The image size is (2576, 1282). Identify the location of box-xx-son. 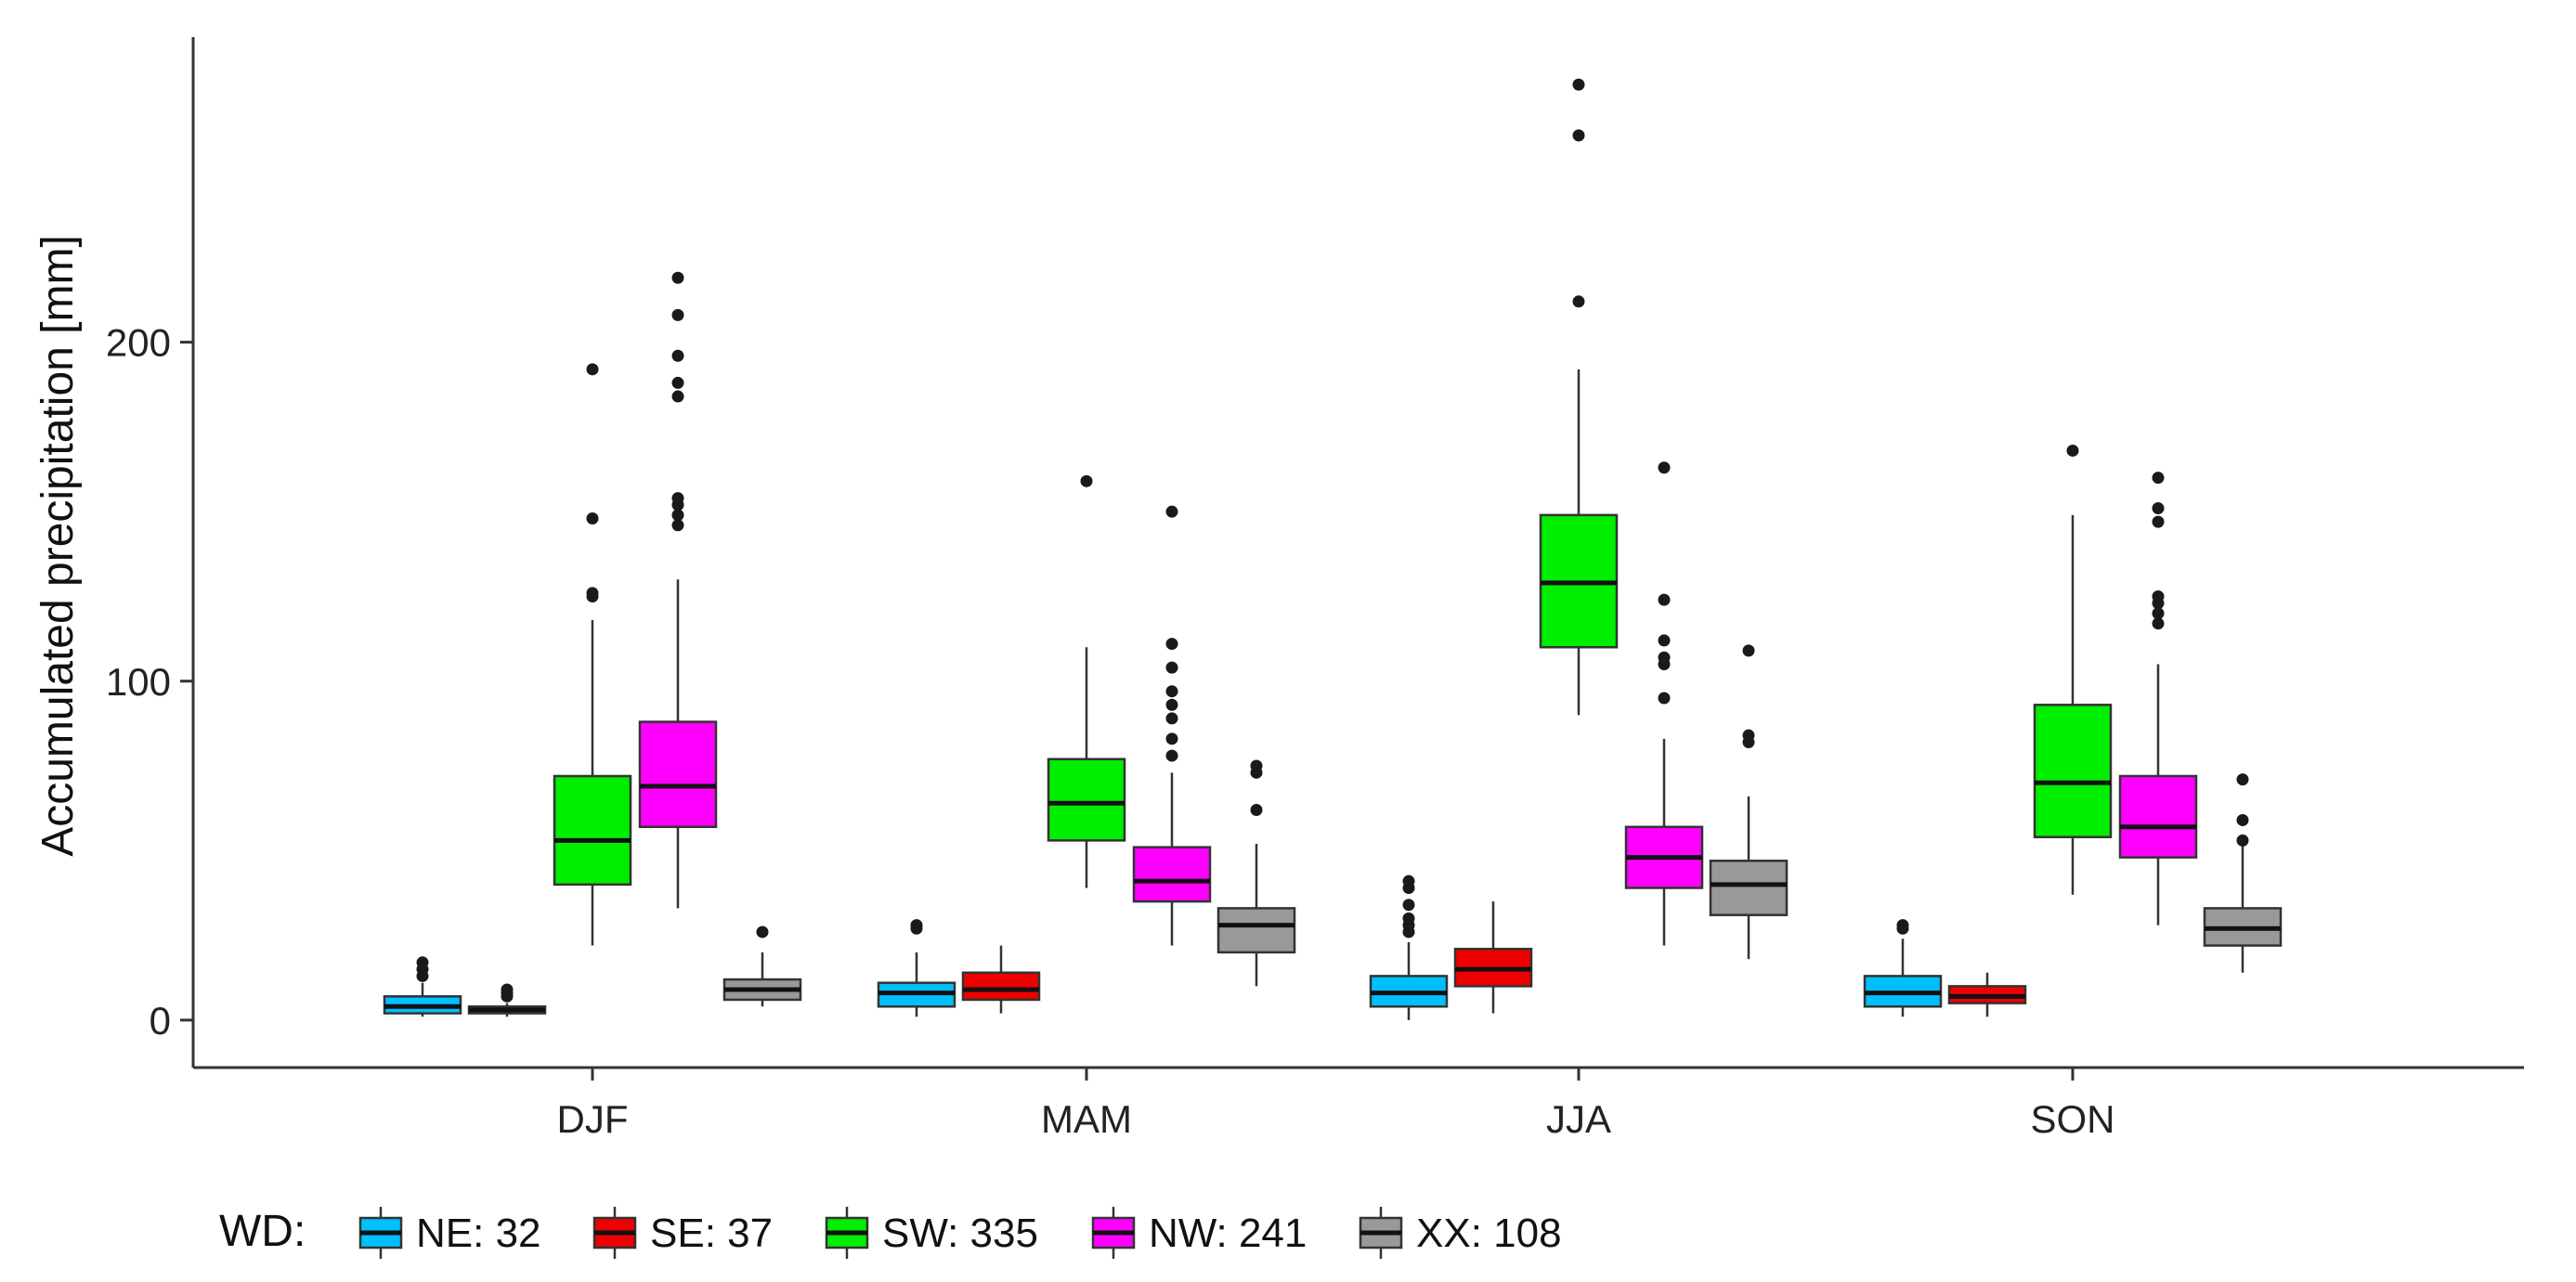
(2243, 873).